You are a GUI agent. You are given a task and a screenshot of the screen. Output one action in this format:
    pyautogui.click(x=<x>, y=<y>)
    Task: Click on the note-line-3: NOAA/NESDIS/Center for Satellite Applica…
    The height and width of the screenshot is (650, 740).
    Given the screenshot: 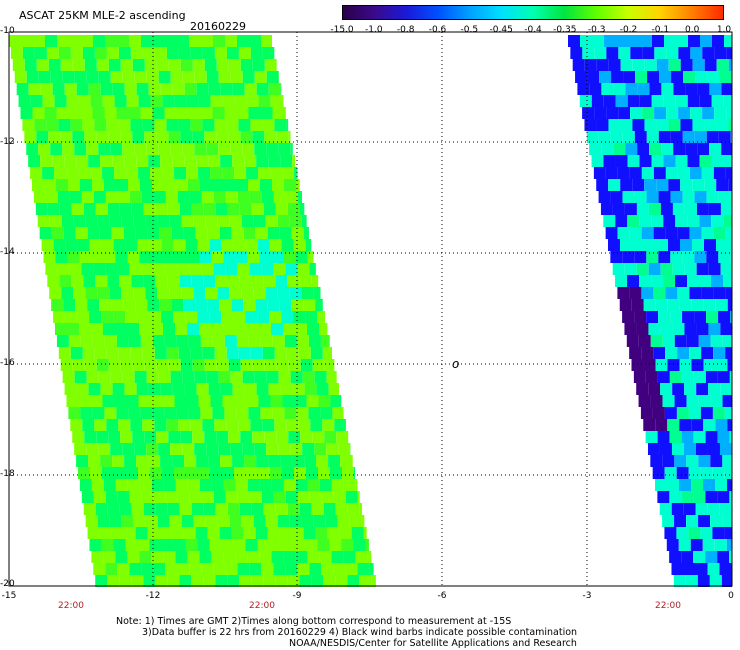 What is the action you would take?
    pyautogui.click(x=433, y=643)
    